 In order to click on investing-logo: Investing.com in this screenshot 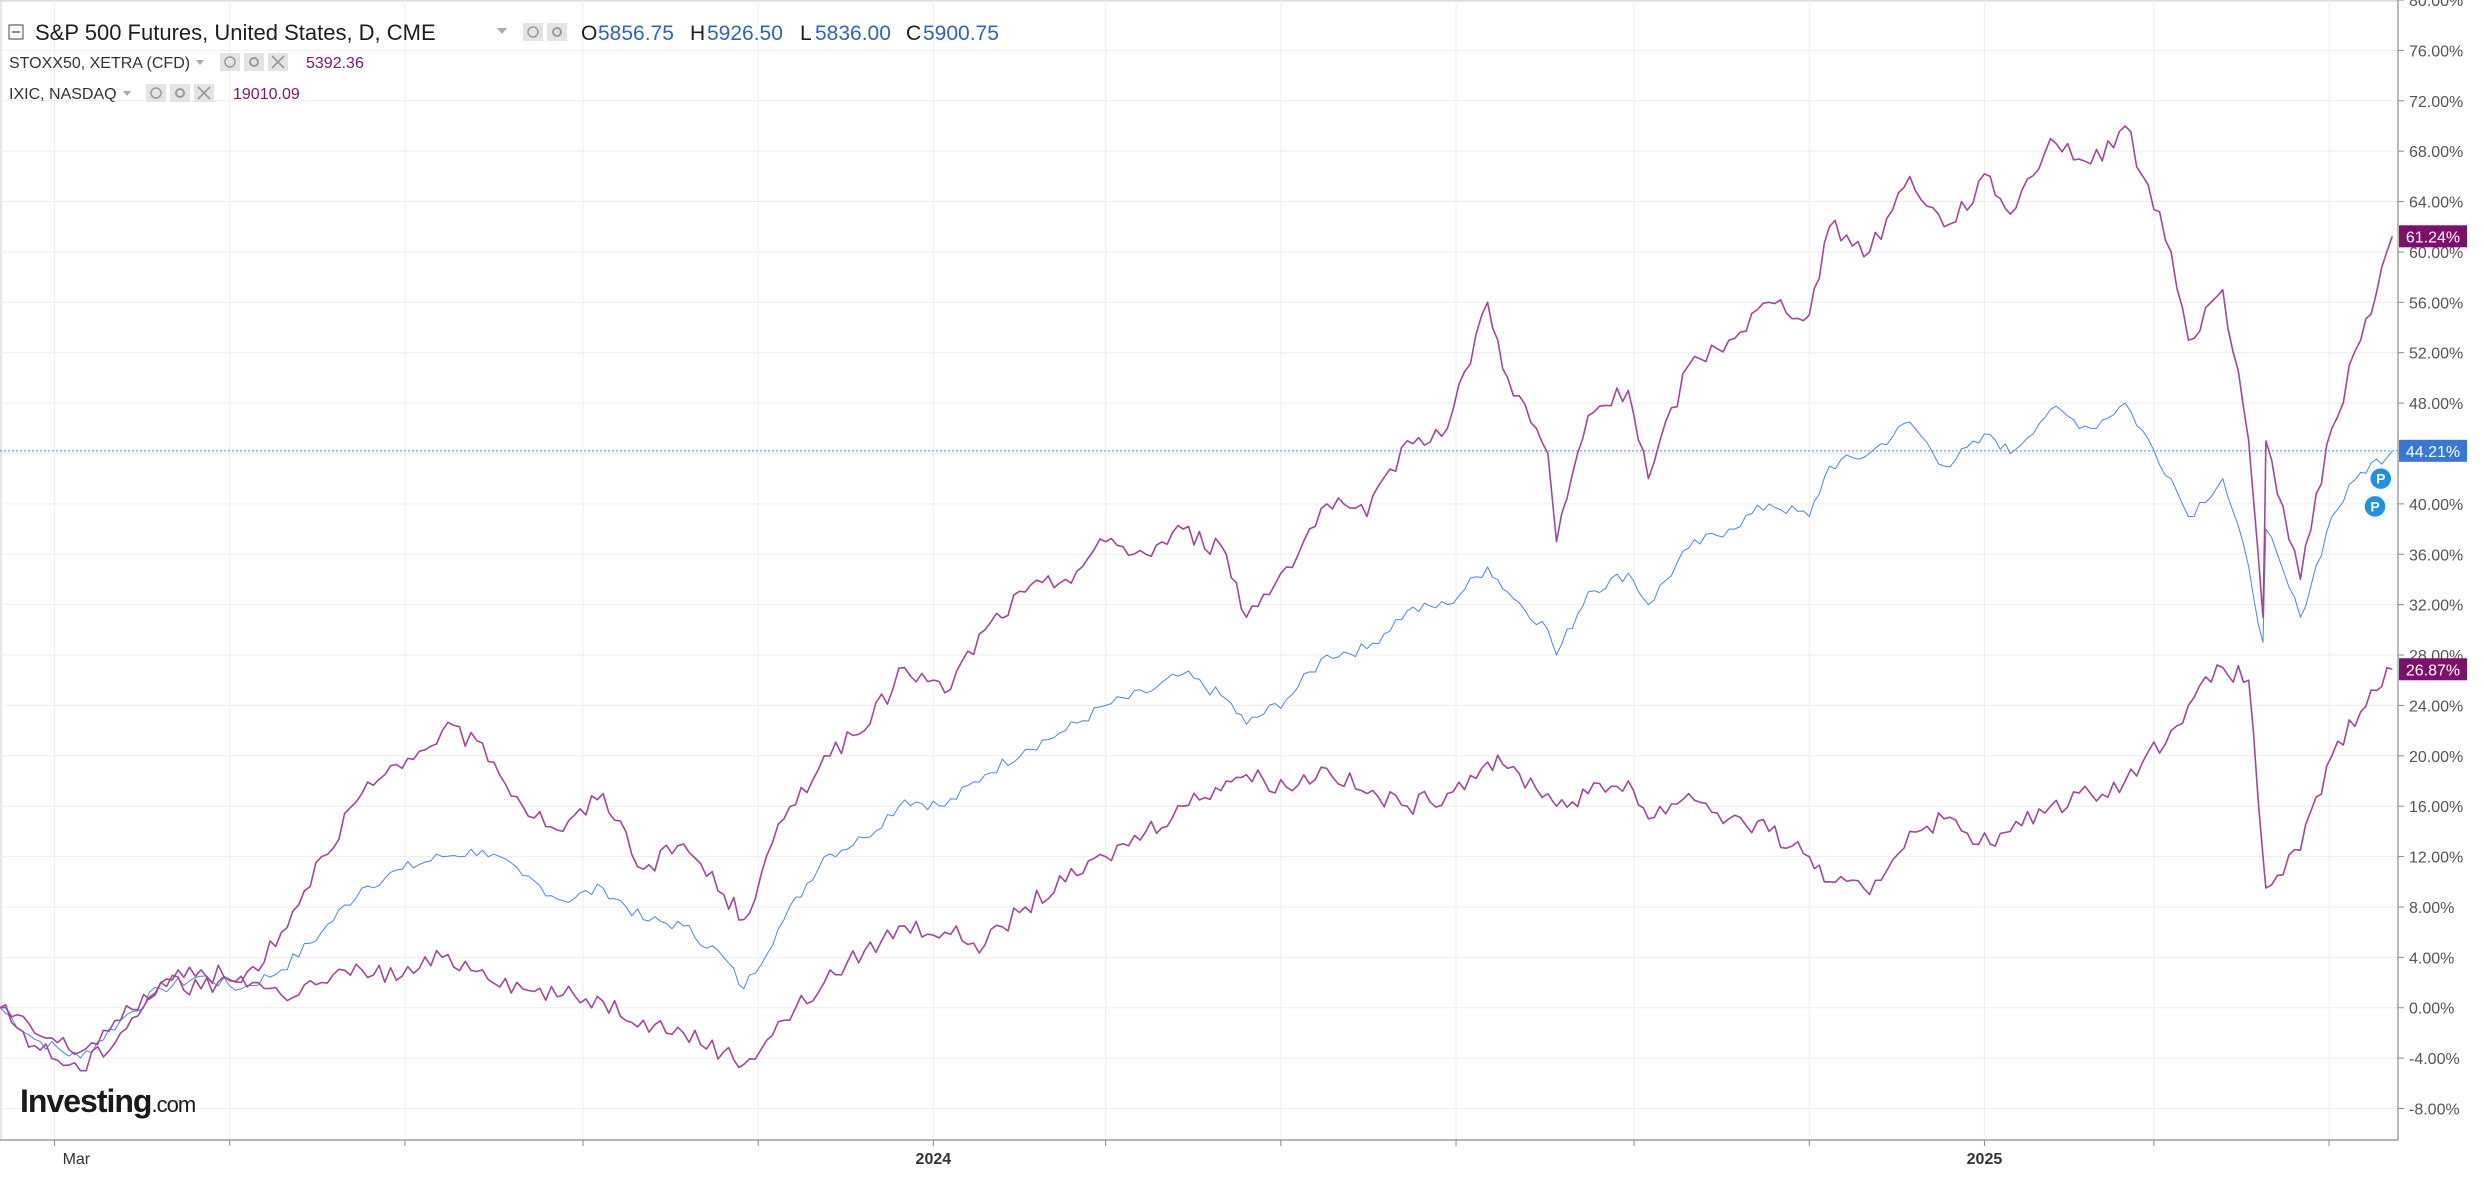, I will do `click(108, 1101)`.